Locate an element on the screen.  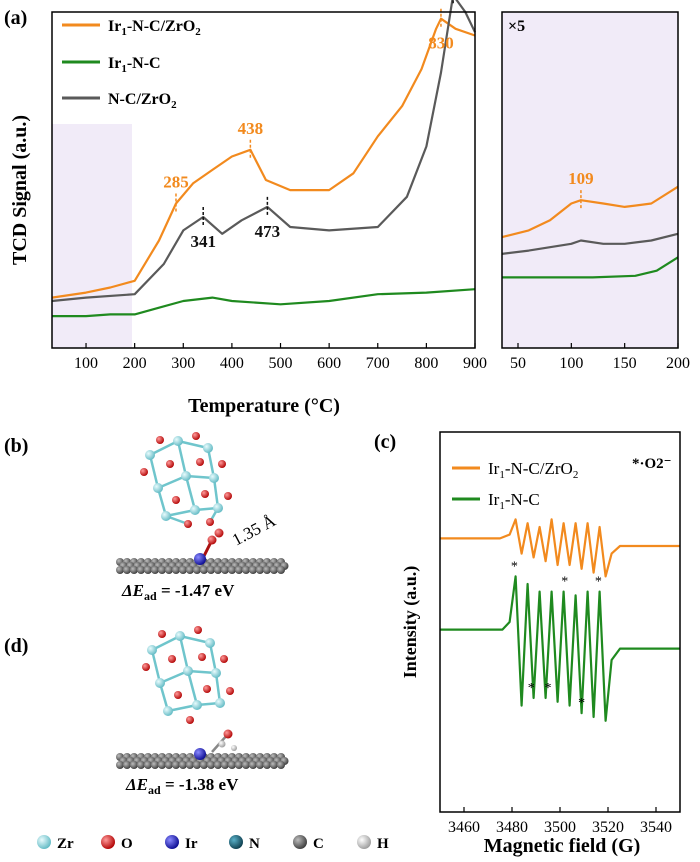
epr-series-ir1-n-c-zro2 is located at coordinates (560, 548).